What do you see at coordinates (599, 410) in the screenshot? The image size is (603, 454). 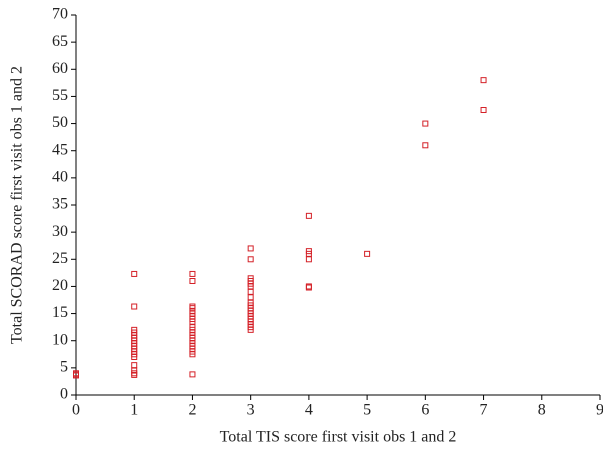 I see `x-tick-label: 9` at bounding box center [599, 410].